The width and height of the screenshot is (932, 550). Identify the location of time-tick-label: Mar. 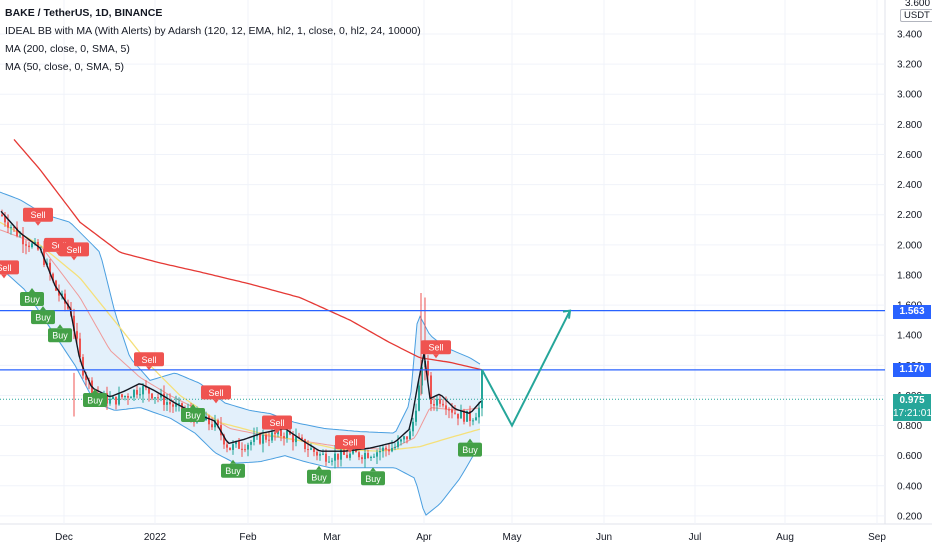
(332, 537).